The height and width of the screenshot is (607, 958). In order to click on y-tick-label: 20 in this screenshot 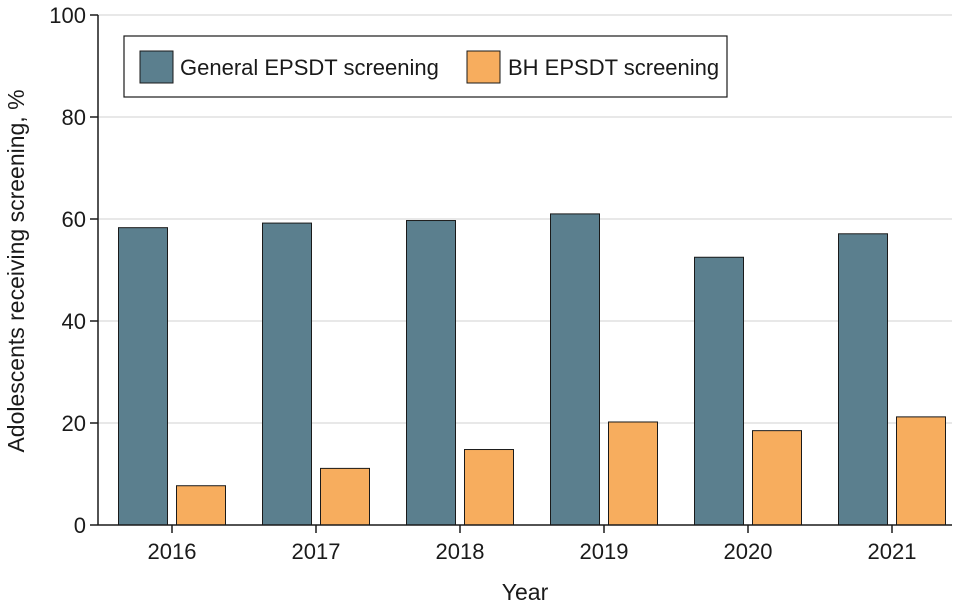, I will do `click(74, 423)`.